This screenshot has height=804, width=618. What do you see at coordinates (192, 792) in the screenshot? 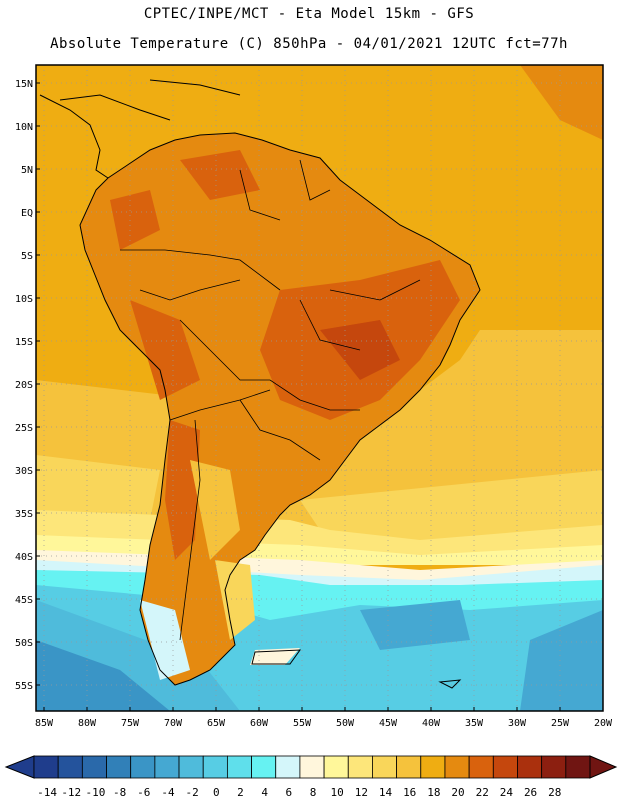
I see `legend-tick: -2` at bounding box center [192, 792].